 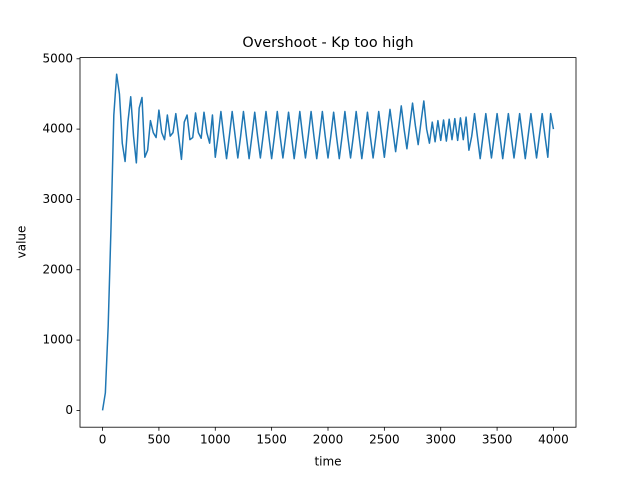 I want to click on x-tick-label: 0, so click(x=103, y=440).